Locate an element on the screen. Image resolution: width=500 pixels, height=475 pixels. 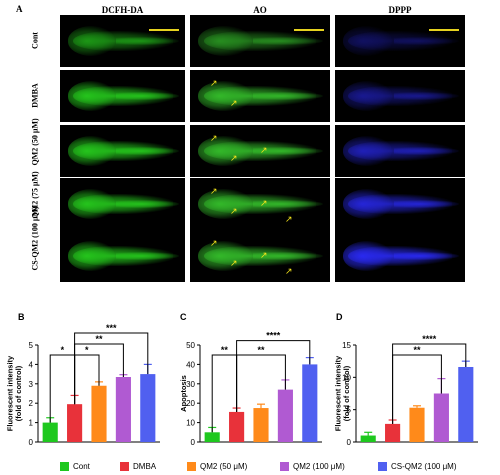
y-axis-label: Fluorescent intensity(fold of control) is located at coordinates (14, 393).